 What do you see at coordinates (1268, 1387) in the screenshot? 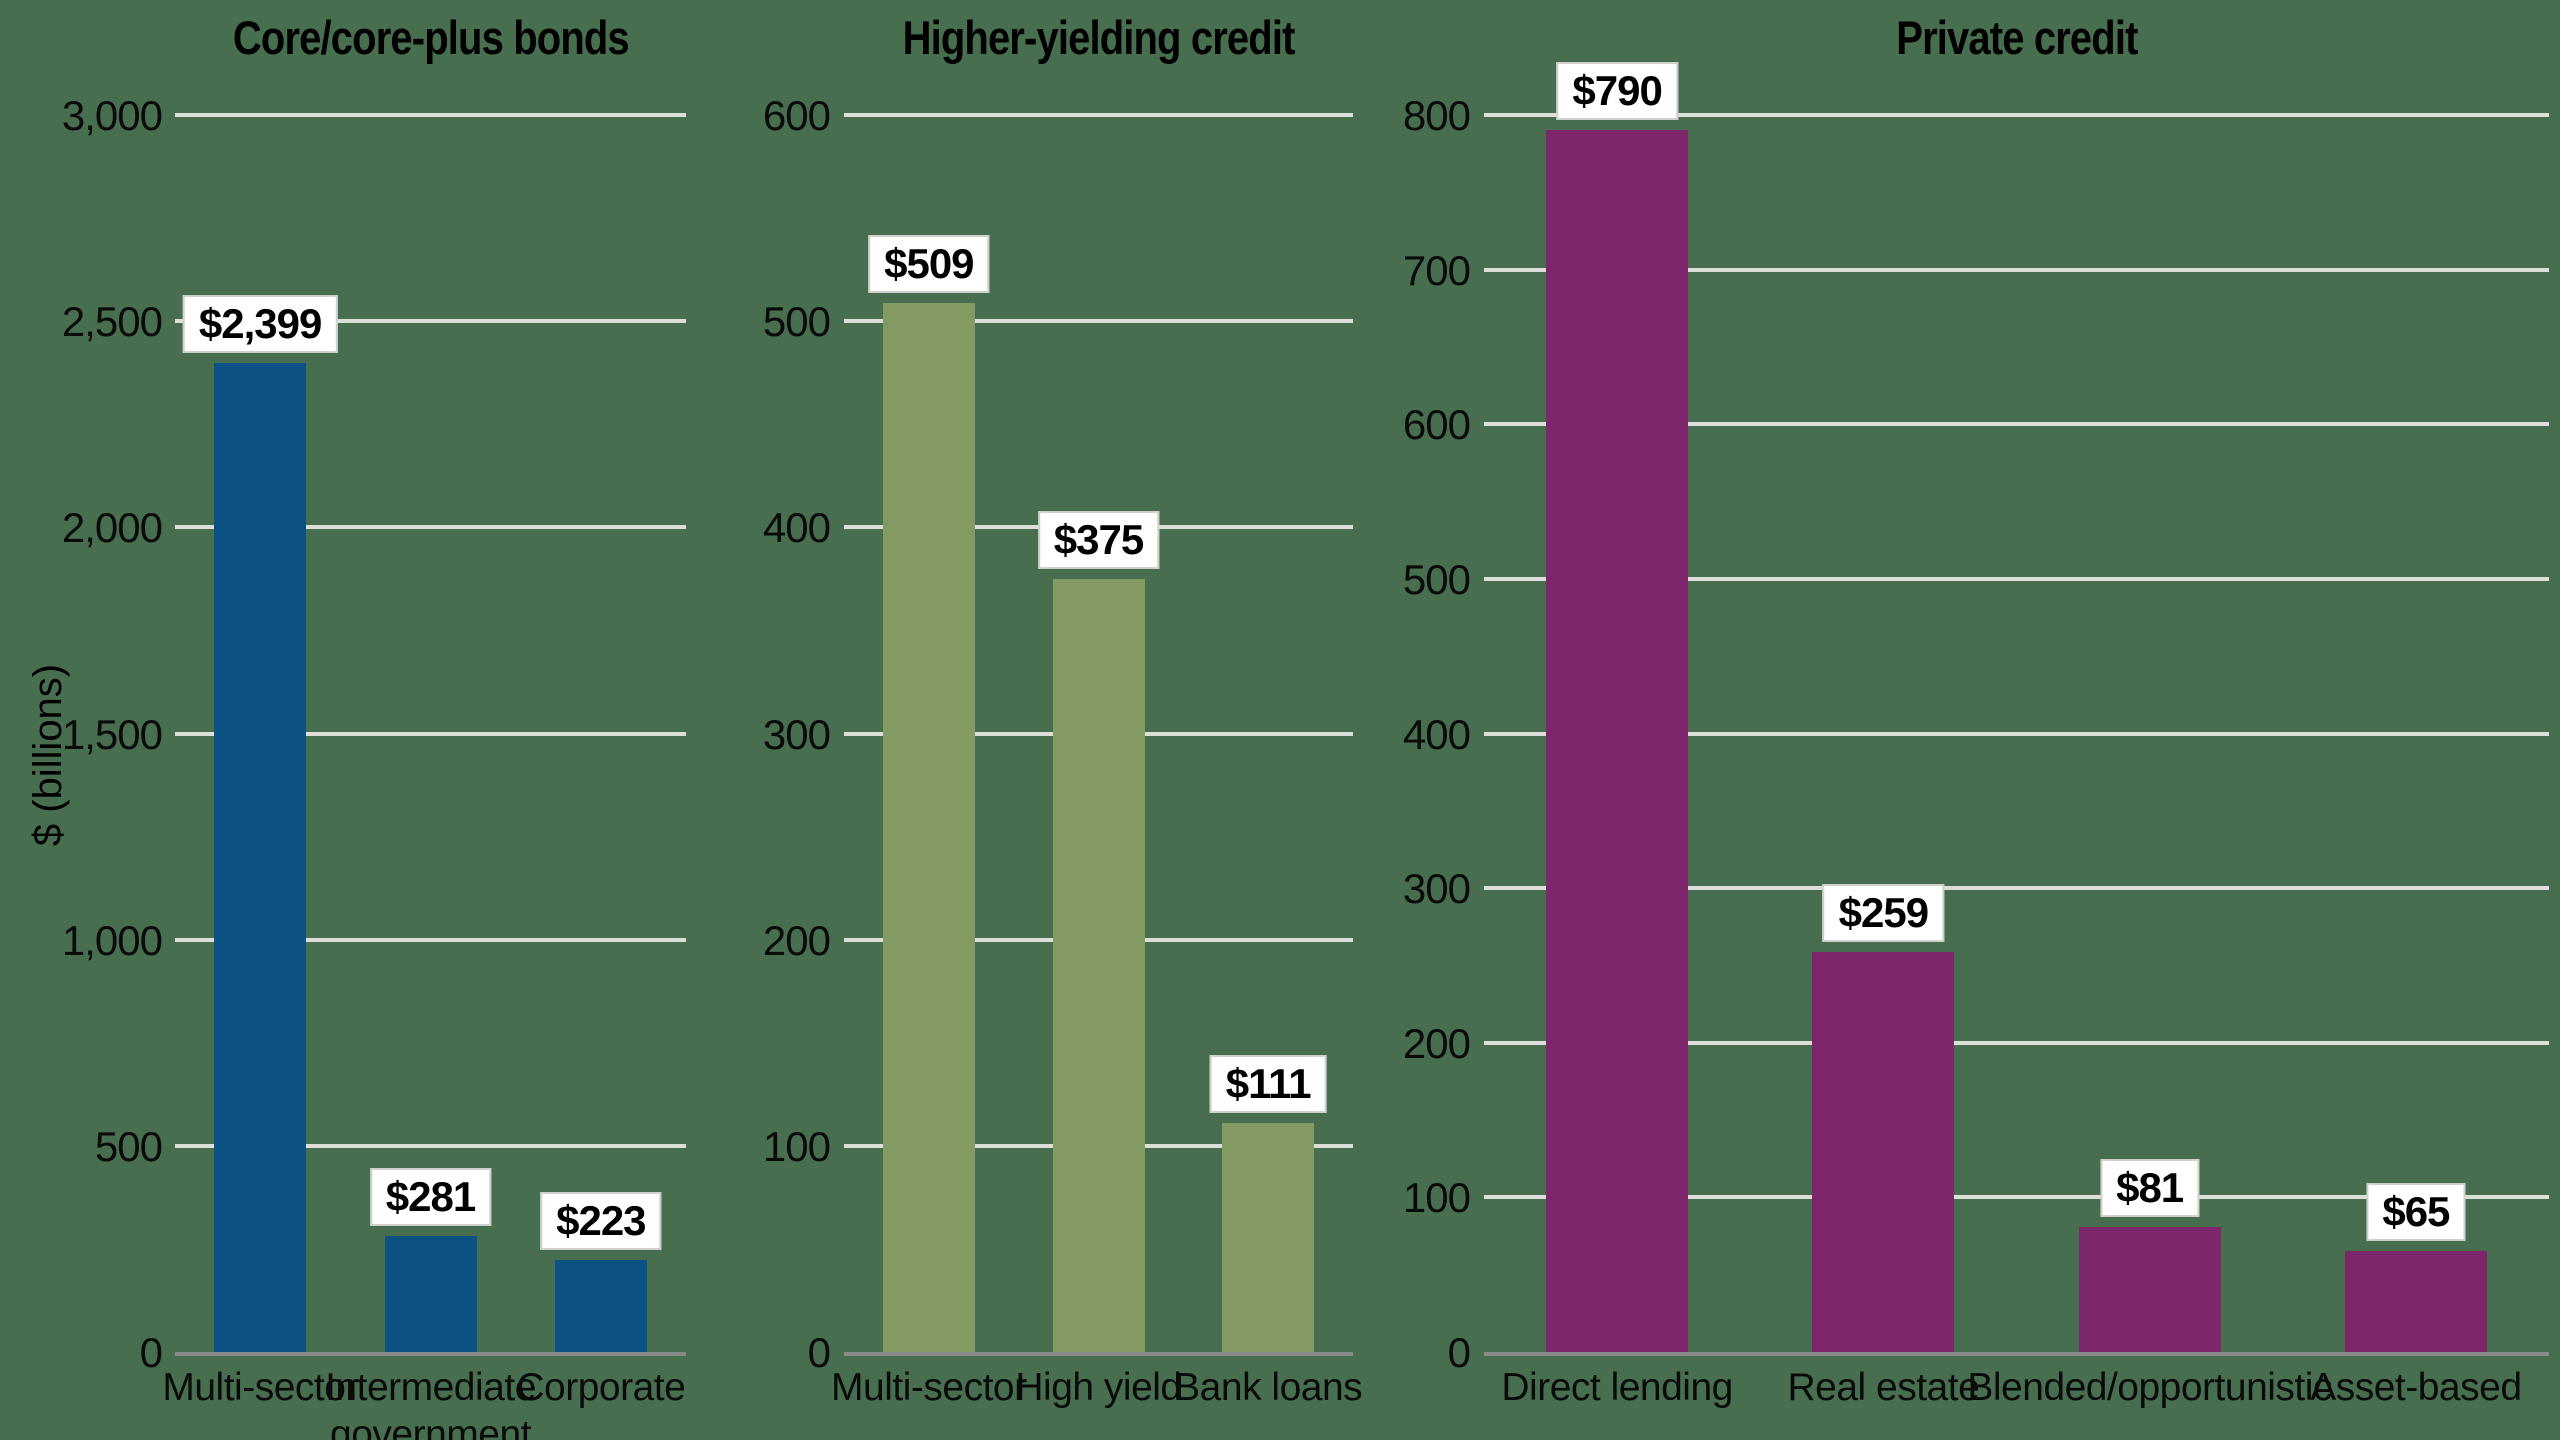
I see `x-tick-label: Bank loans` at bounding box center [1268, 1387].